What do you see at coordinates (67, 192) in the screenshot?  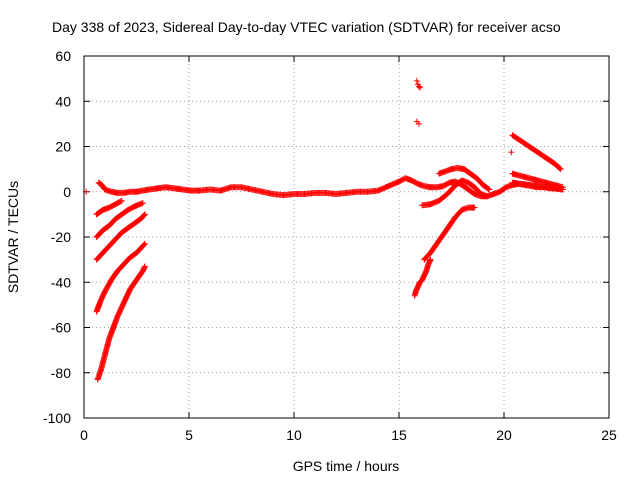 I see `y-tick-label: 0` at bounding box center [67, 192].